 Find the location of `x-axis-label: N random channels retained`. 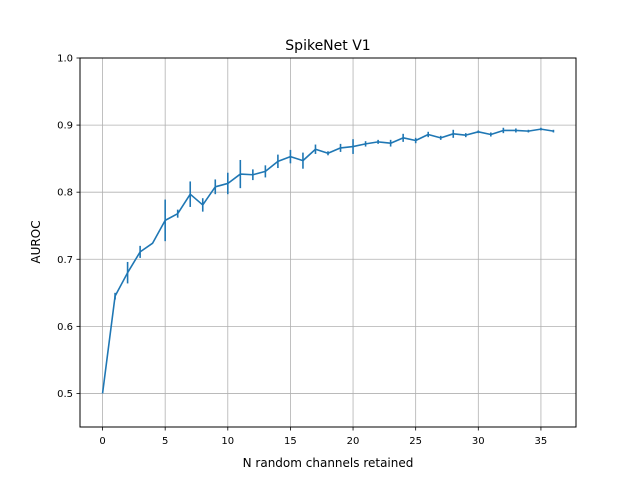

x-axis-label: N random channels retained is located at coordinates (328, 463).